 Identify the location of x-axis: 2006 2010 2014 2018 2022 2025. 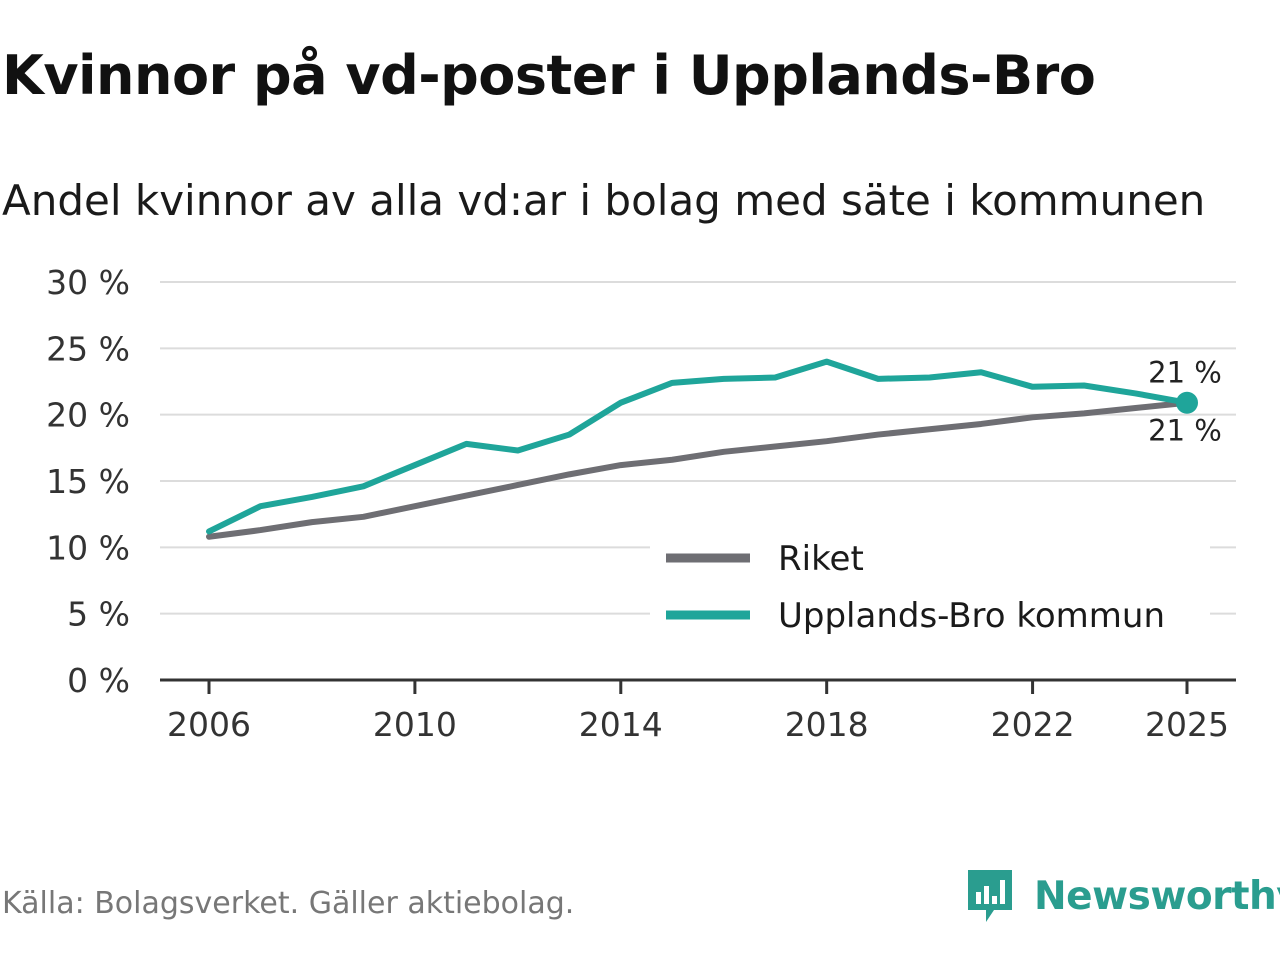
(698, 711).